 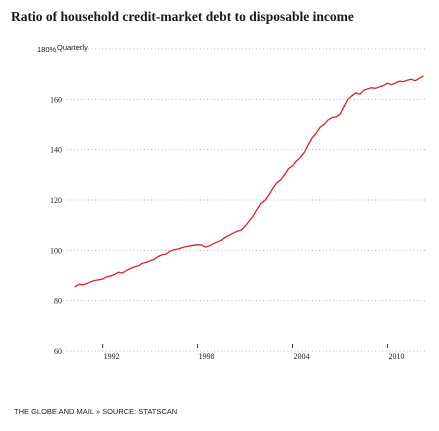 I want to click on y-tick-label-60: 60, so click(x=58, y=351).